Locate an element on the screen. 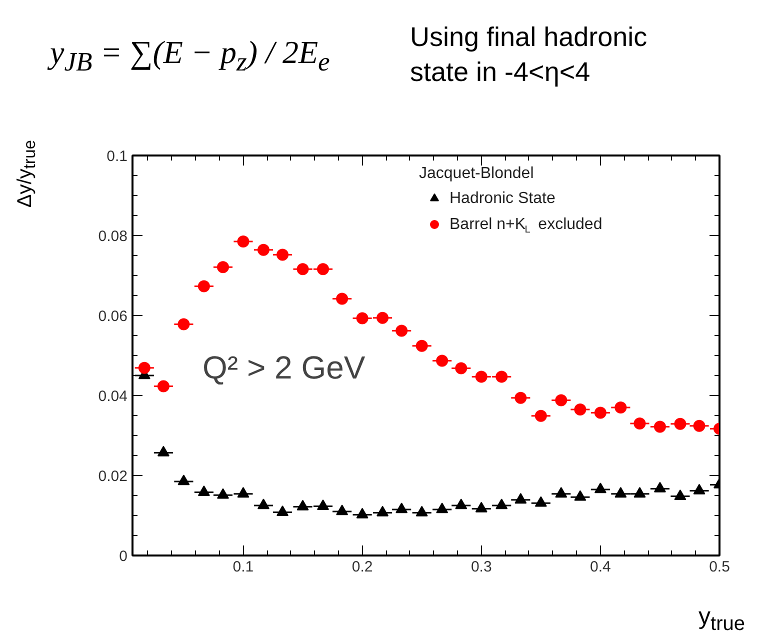  y-tick-label: 0.02 is located at coordinates (113, 476).